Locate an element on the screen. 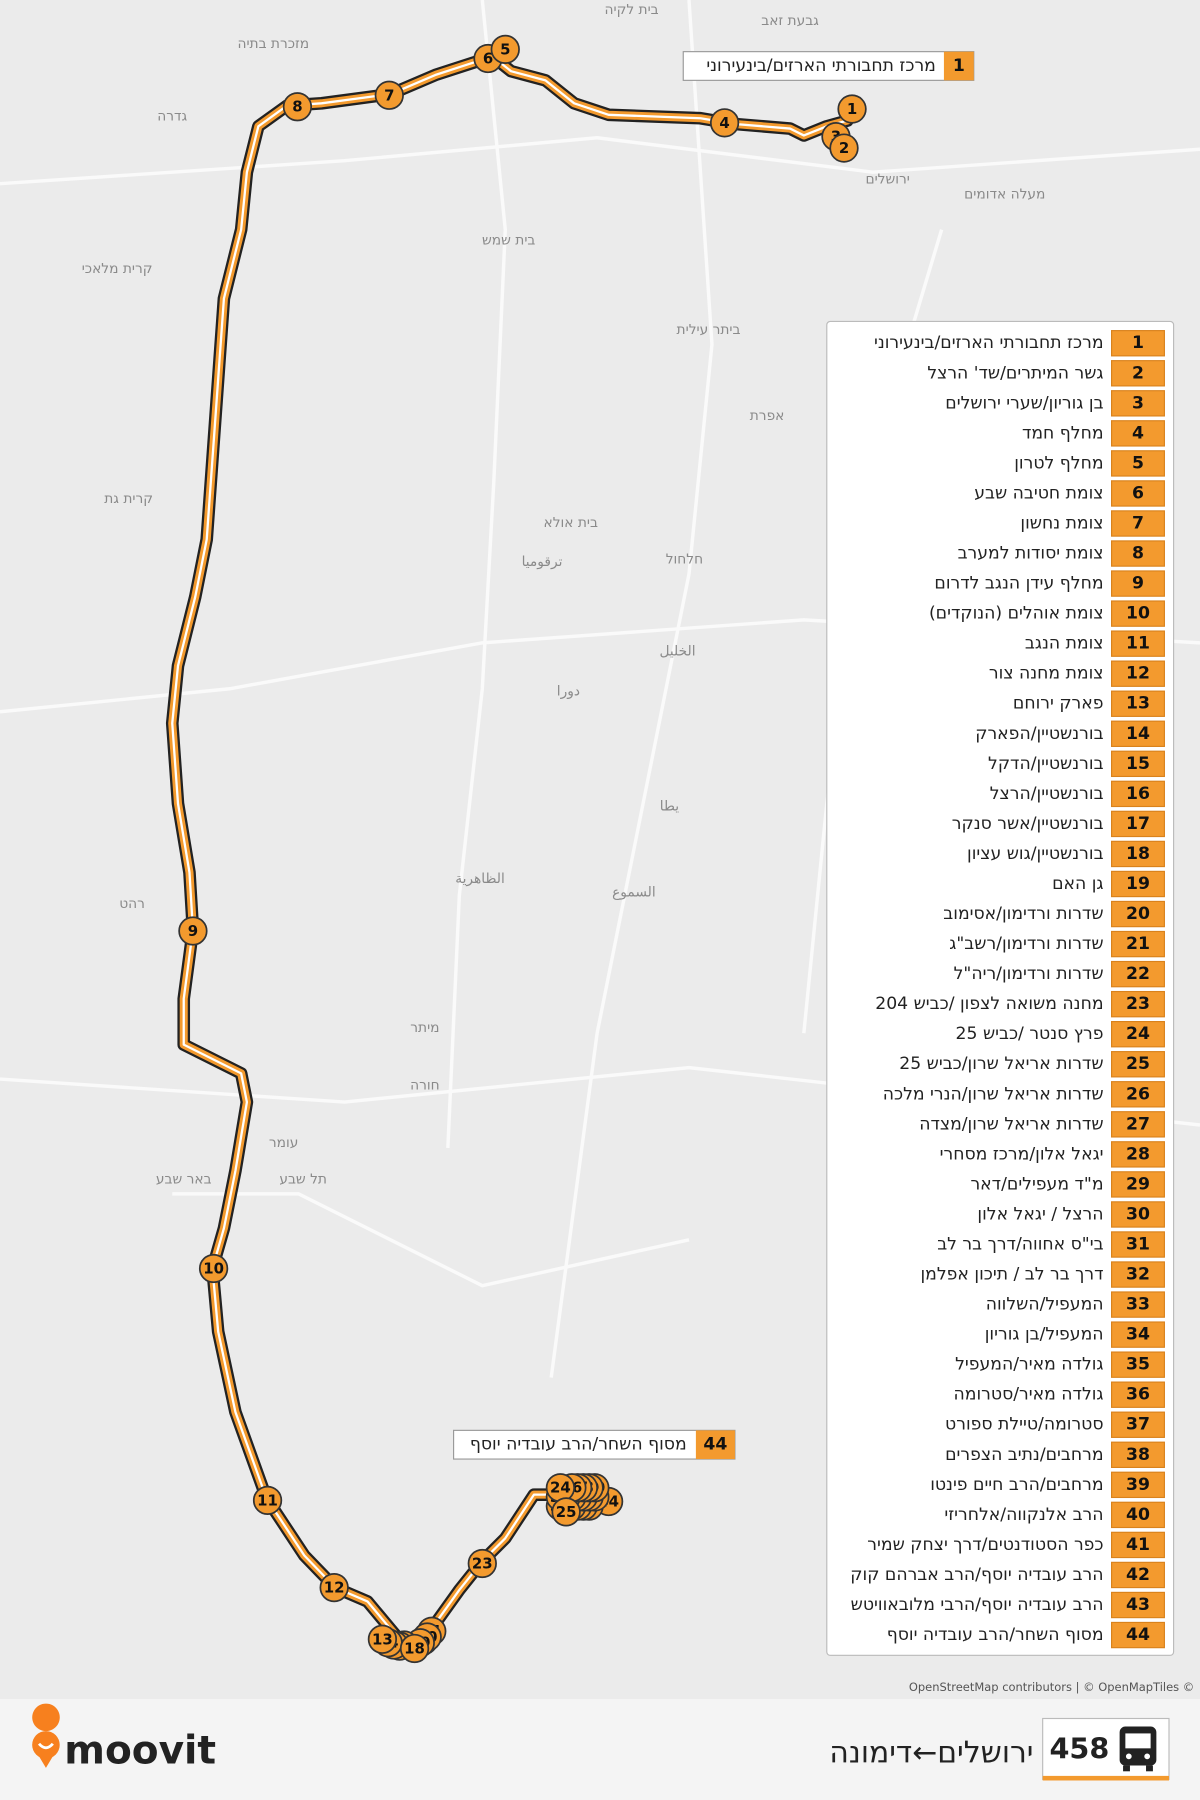  stop-row-name: גולדה מאיר/סטרומה is located at coordinates (1029, 1395).